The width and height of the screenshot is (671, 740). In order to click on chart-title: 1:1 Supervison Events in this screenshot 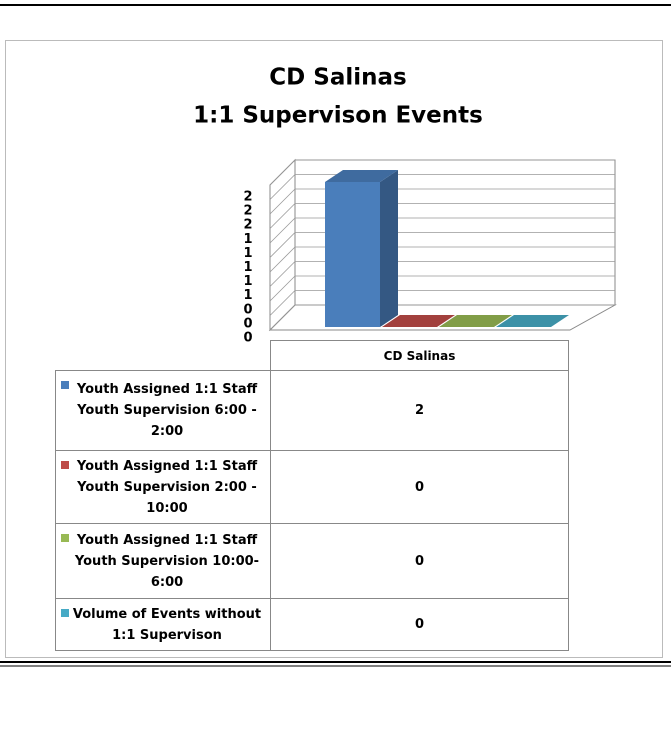, I will do `click(338, 116)`.